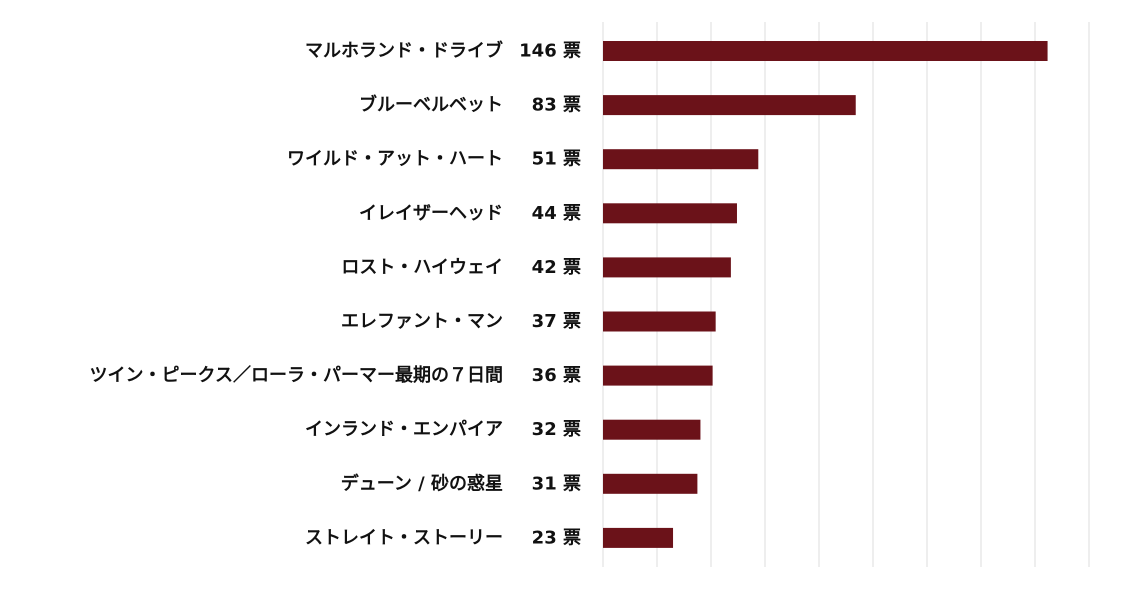 This screenshot has width=1126, height=606. Describe the element at coordinates (404, 429) in the screenshot. I see `category-label: インランド・エンパイア` at that location.